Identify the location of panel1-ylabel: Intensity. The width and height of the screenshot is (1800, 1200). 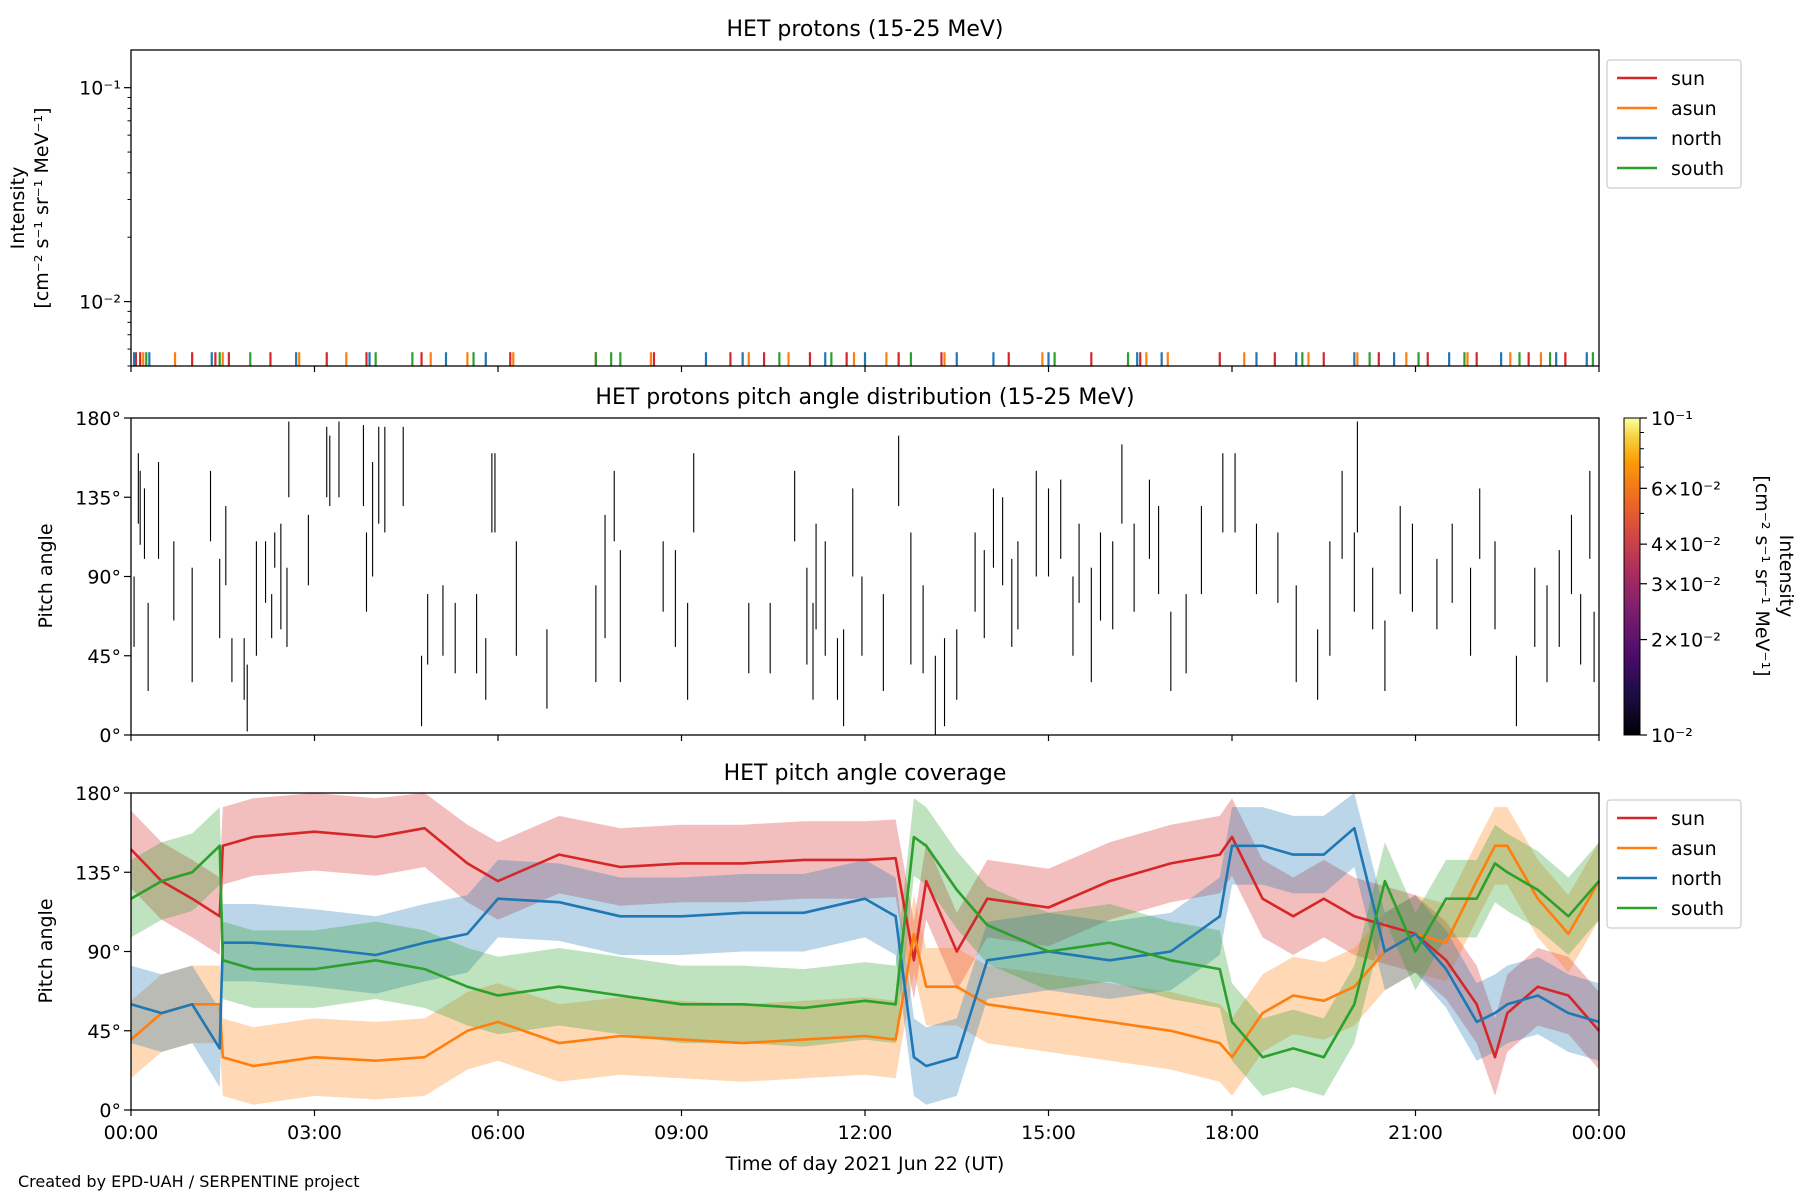
(18, 208).